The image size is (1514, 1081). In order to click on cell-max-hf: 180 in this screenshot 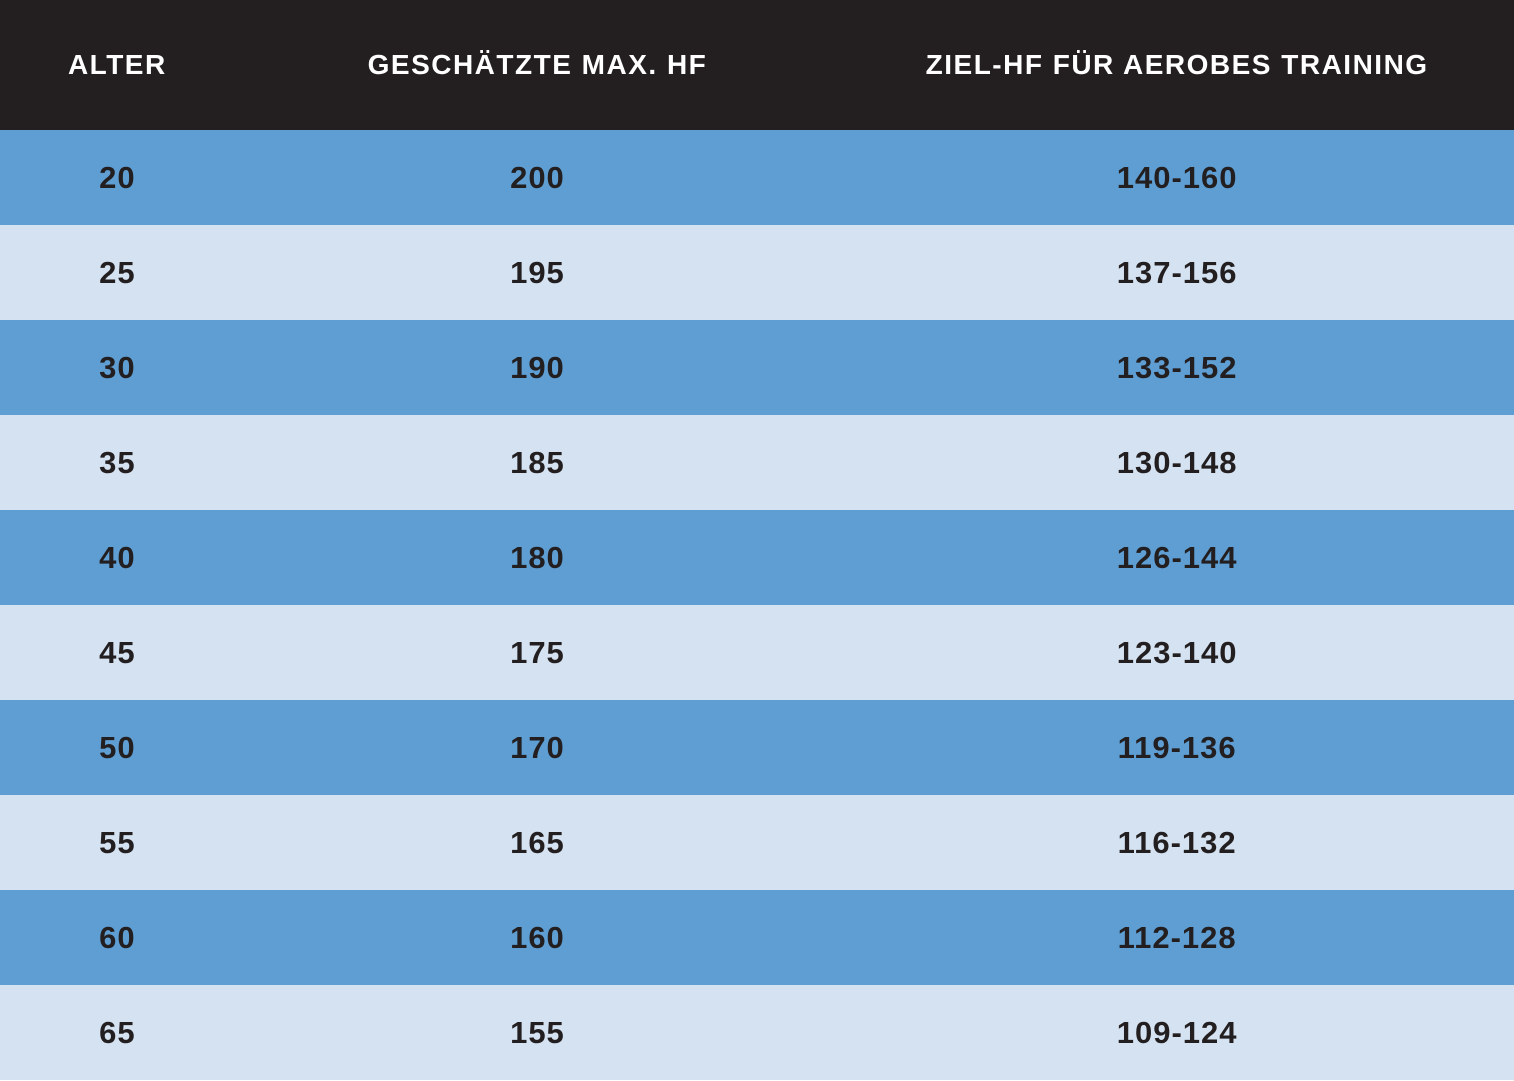, I will do `click(537, 557)`.